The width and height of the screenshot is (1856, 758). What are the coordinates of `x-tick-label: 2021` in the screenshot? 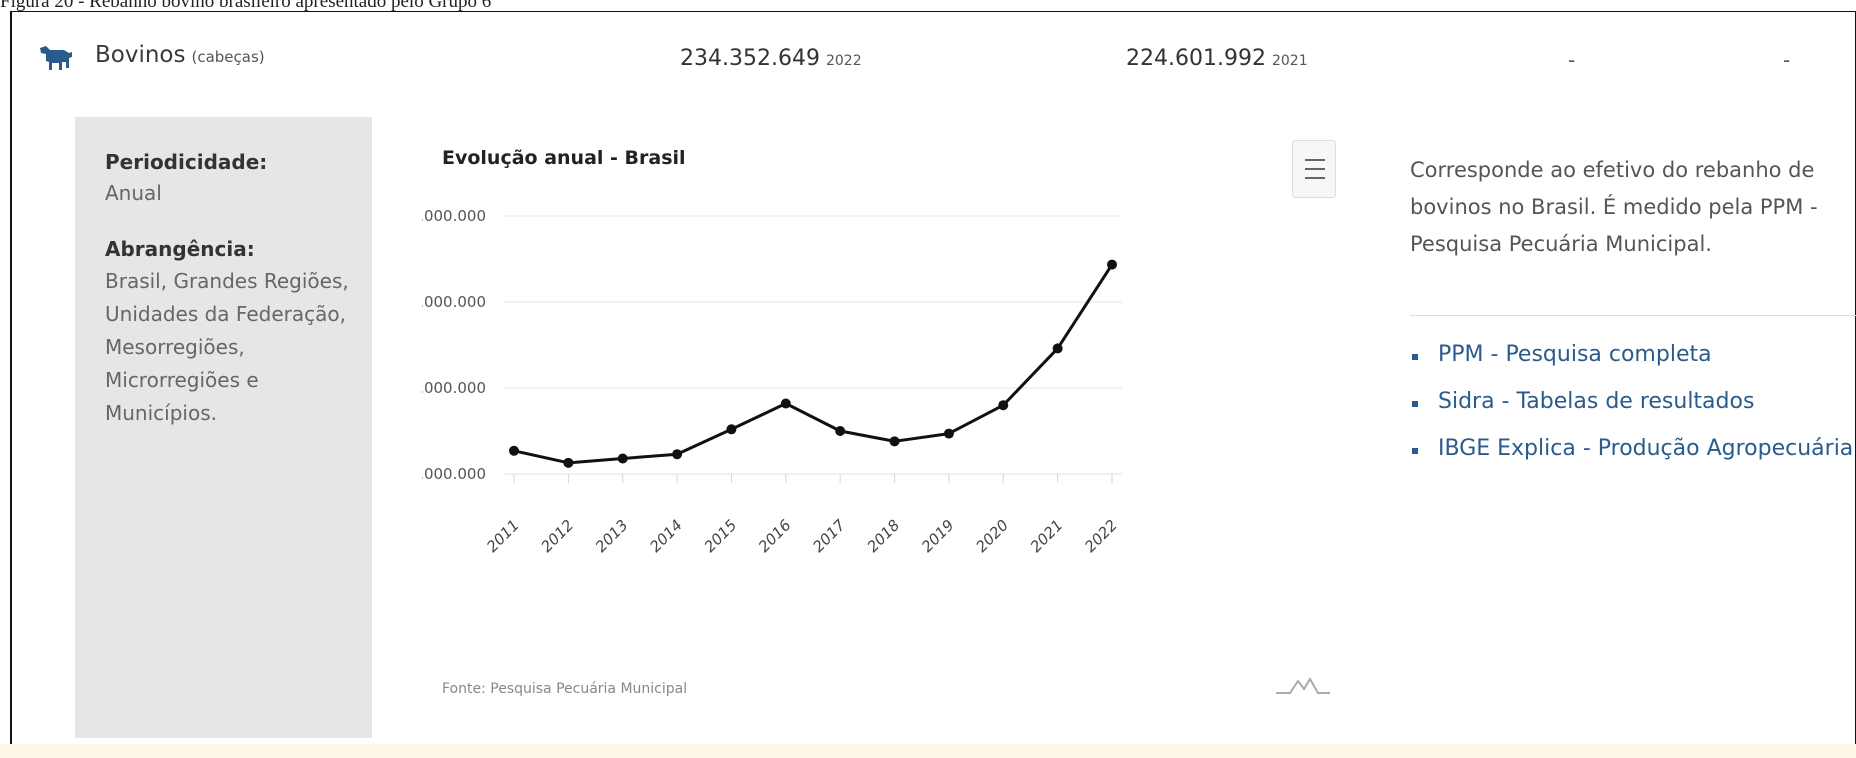 It's located at (1047, 536).